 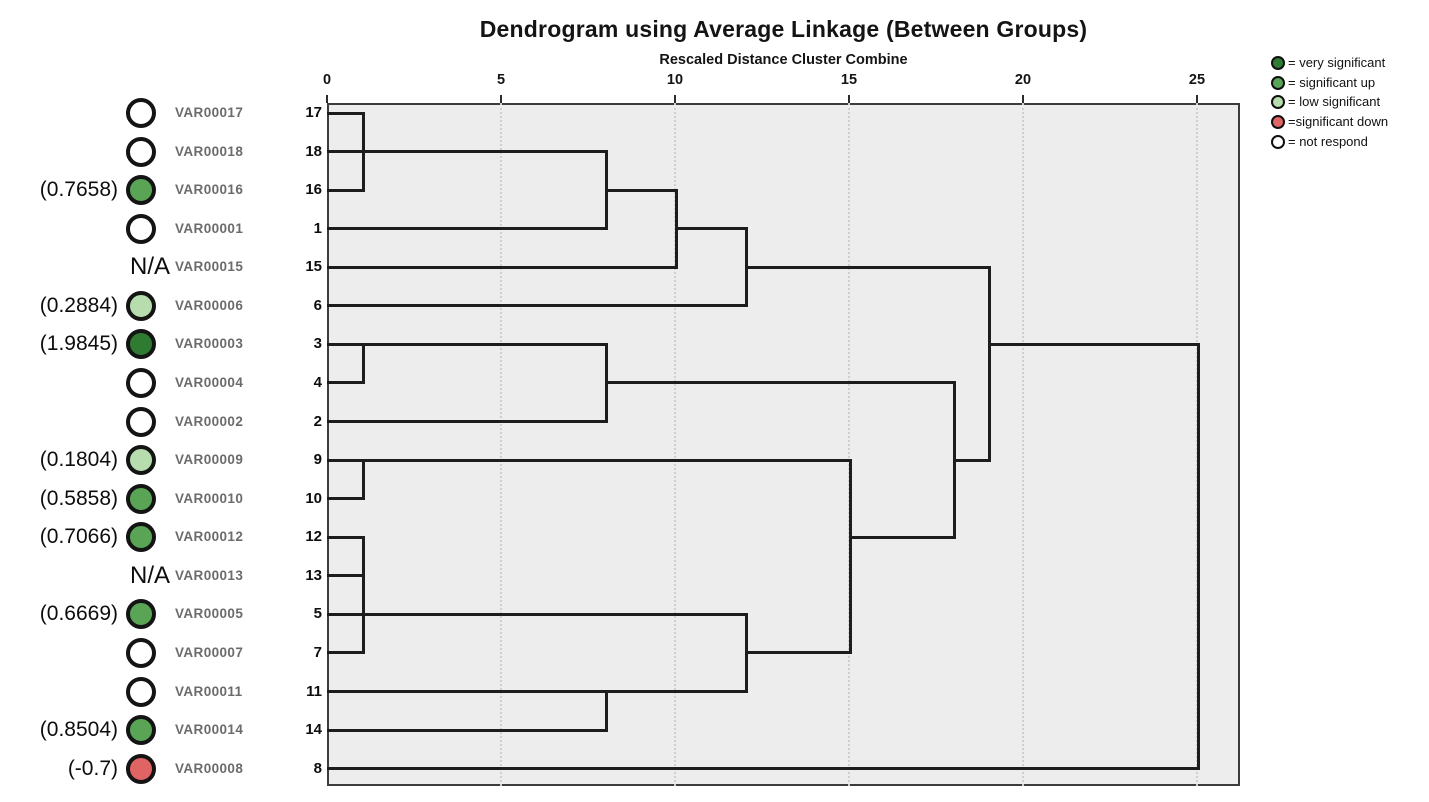 I want to click on variable-label: VAR00009, so click(x=209, y=460).